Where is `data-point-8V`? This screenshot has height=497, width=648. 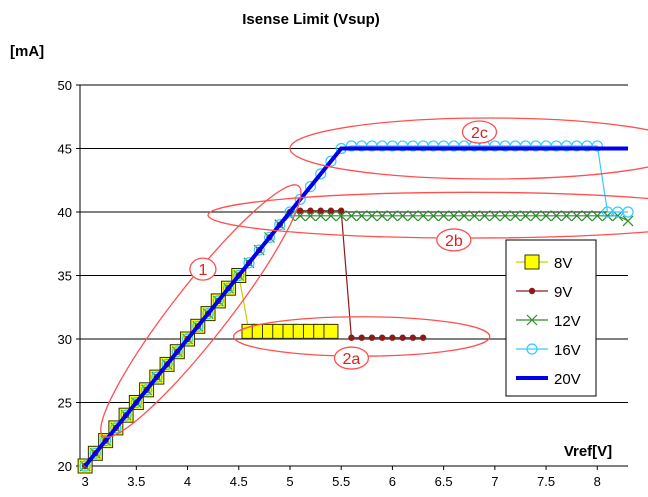 data-point-8V is located at coordinates (331, 331).